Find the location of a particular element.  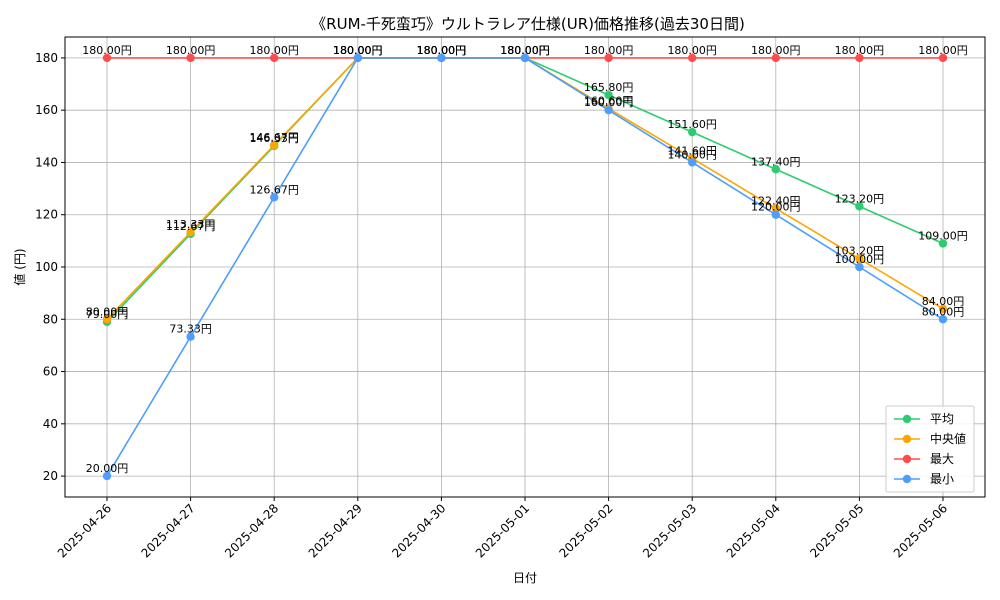

data-label: 141.60円 is located at coordinates (692, 150).